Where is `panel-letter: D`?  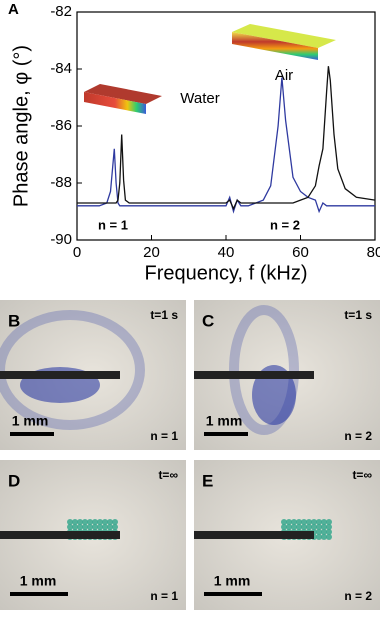 panel-letter: D is located at coordinates (14, 480).